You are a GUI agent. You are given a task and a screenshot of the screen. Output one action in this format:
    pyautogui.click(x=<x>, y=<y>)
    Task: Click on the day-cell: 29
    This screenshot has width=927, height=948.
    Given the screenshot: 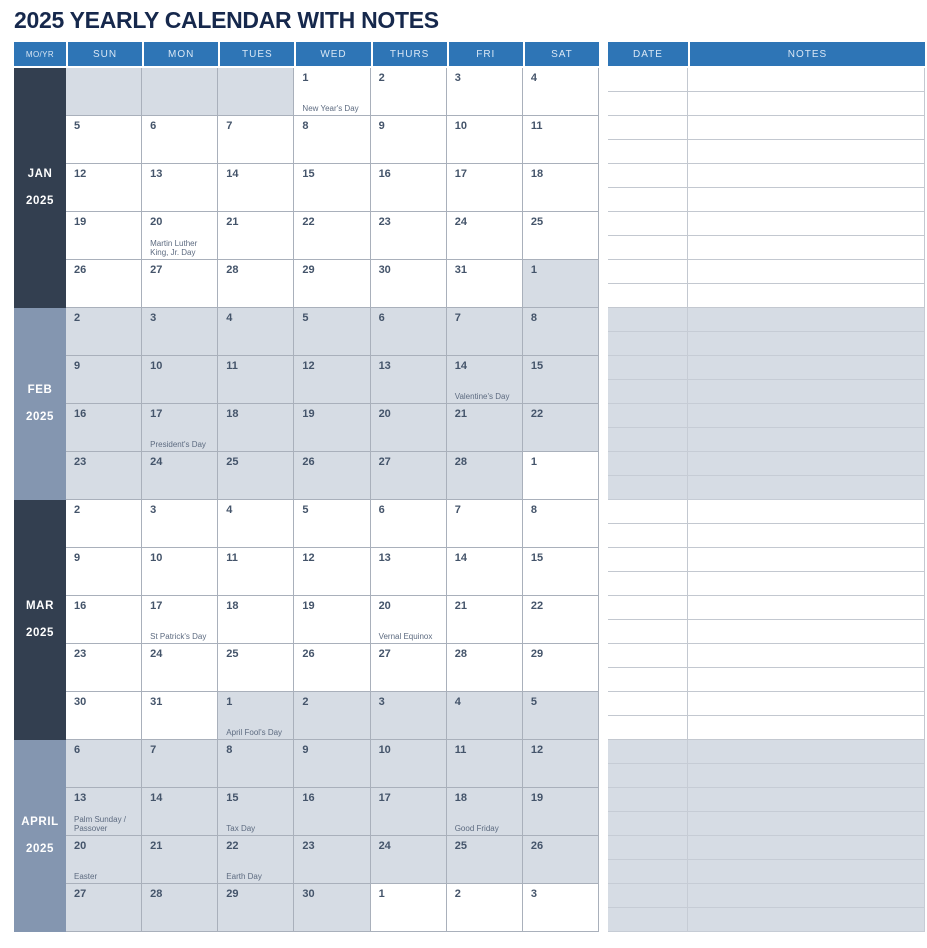 What is the action you would take?
    pyautogui.click(x=560, y=668)
    